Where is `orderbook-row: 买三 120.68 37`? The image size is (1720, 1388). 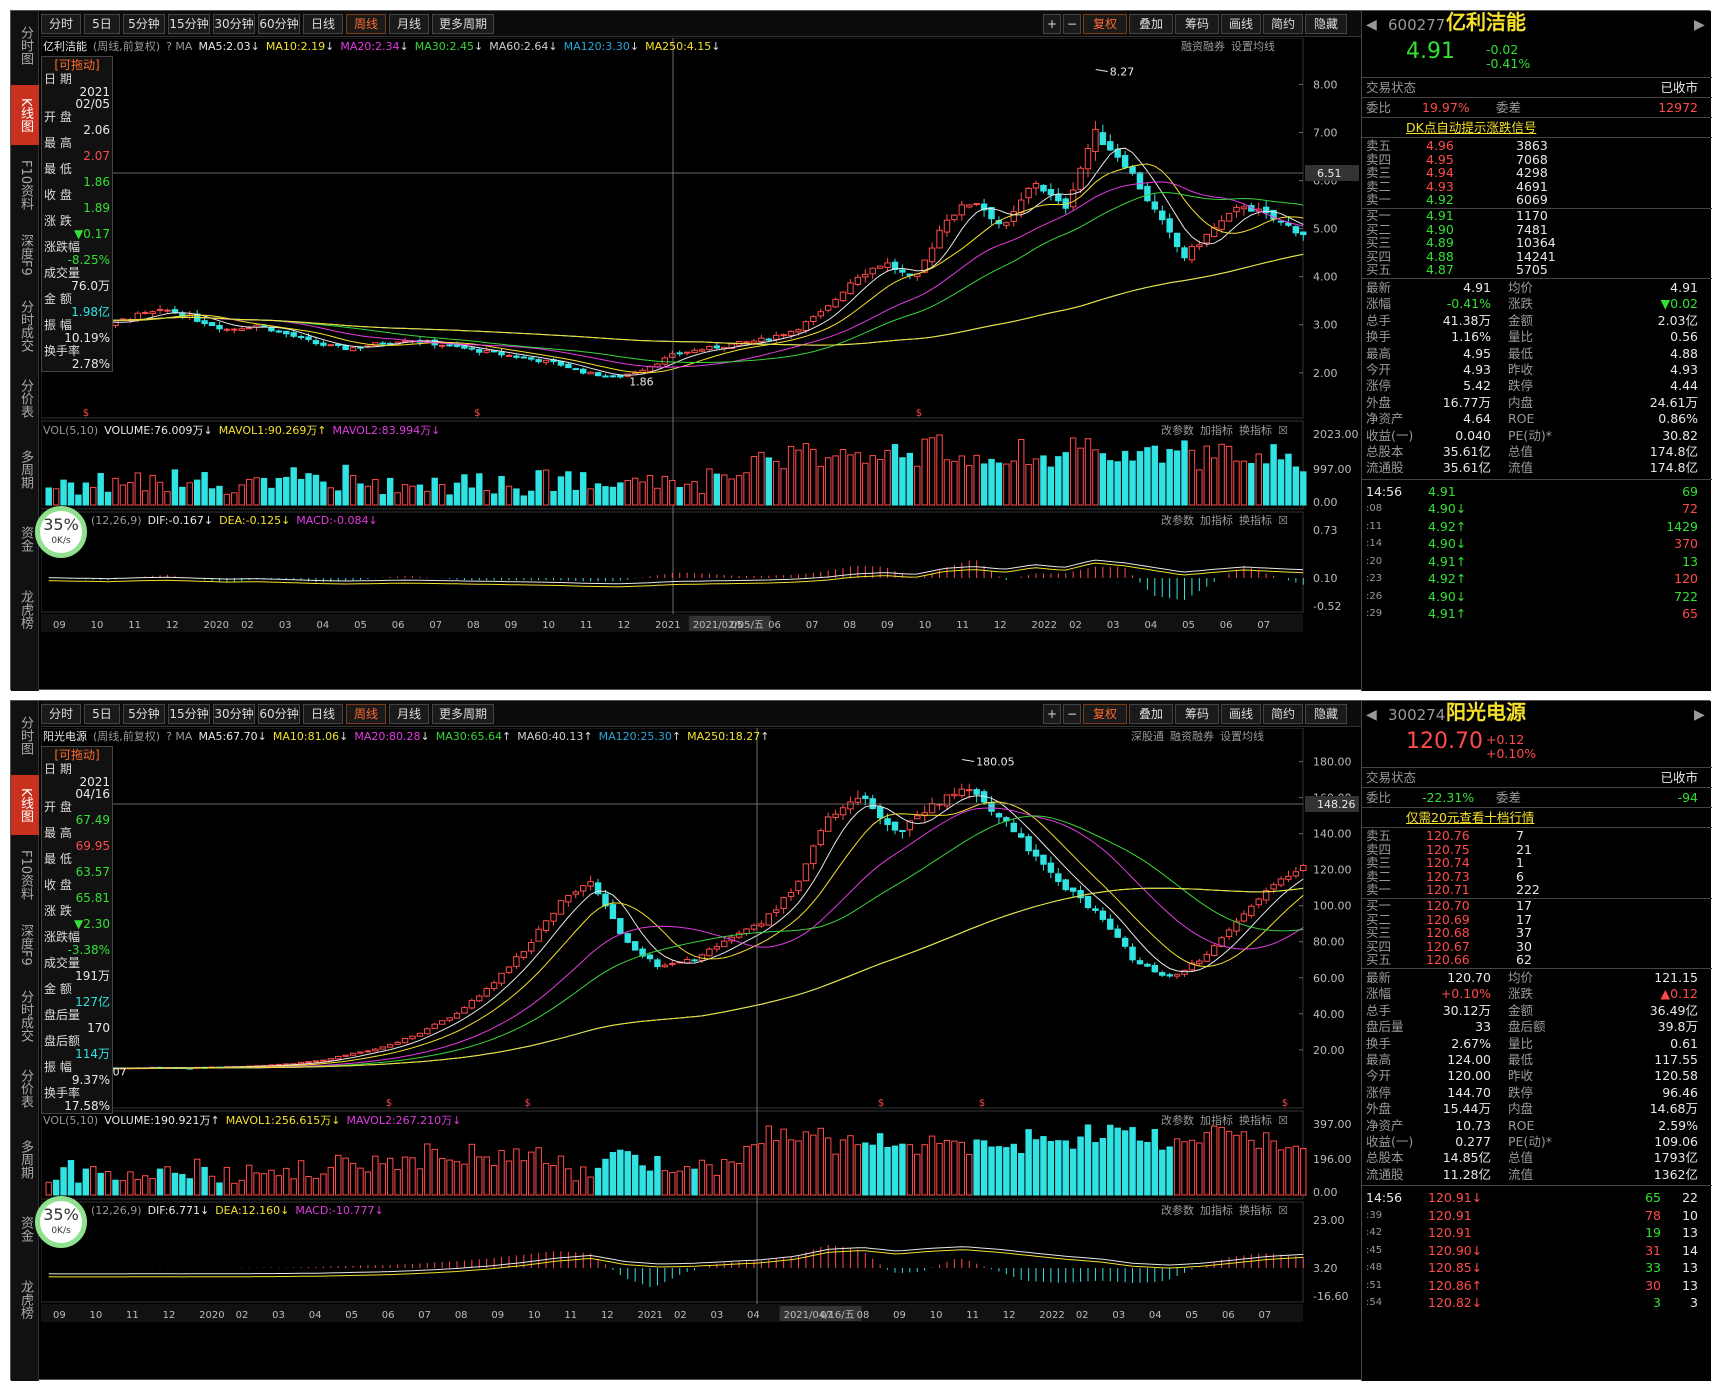
orderbook-row: 买三 120.68 37 is located at coordinates (1536, 933).